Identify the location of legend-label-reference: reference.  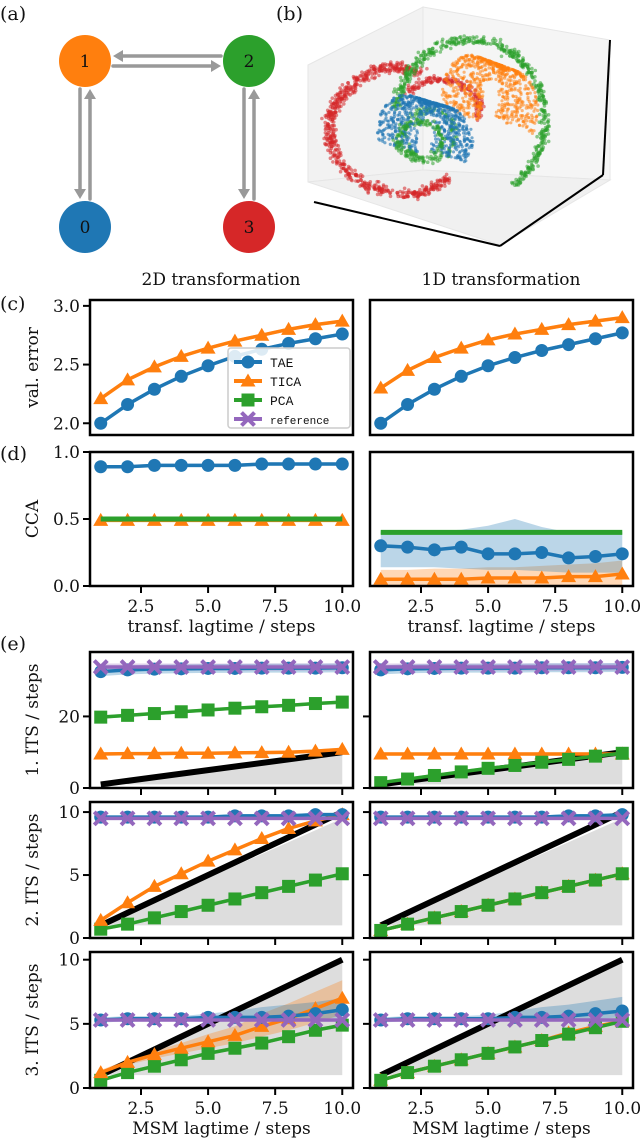
(299, 422).